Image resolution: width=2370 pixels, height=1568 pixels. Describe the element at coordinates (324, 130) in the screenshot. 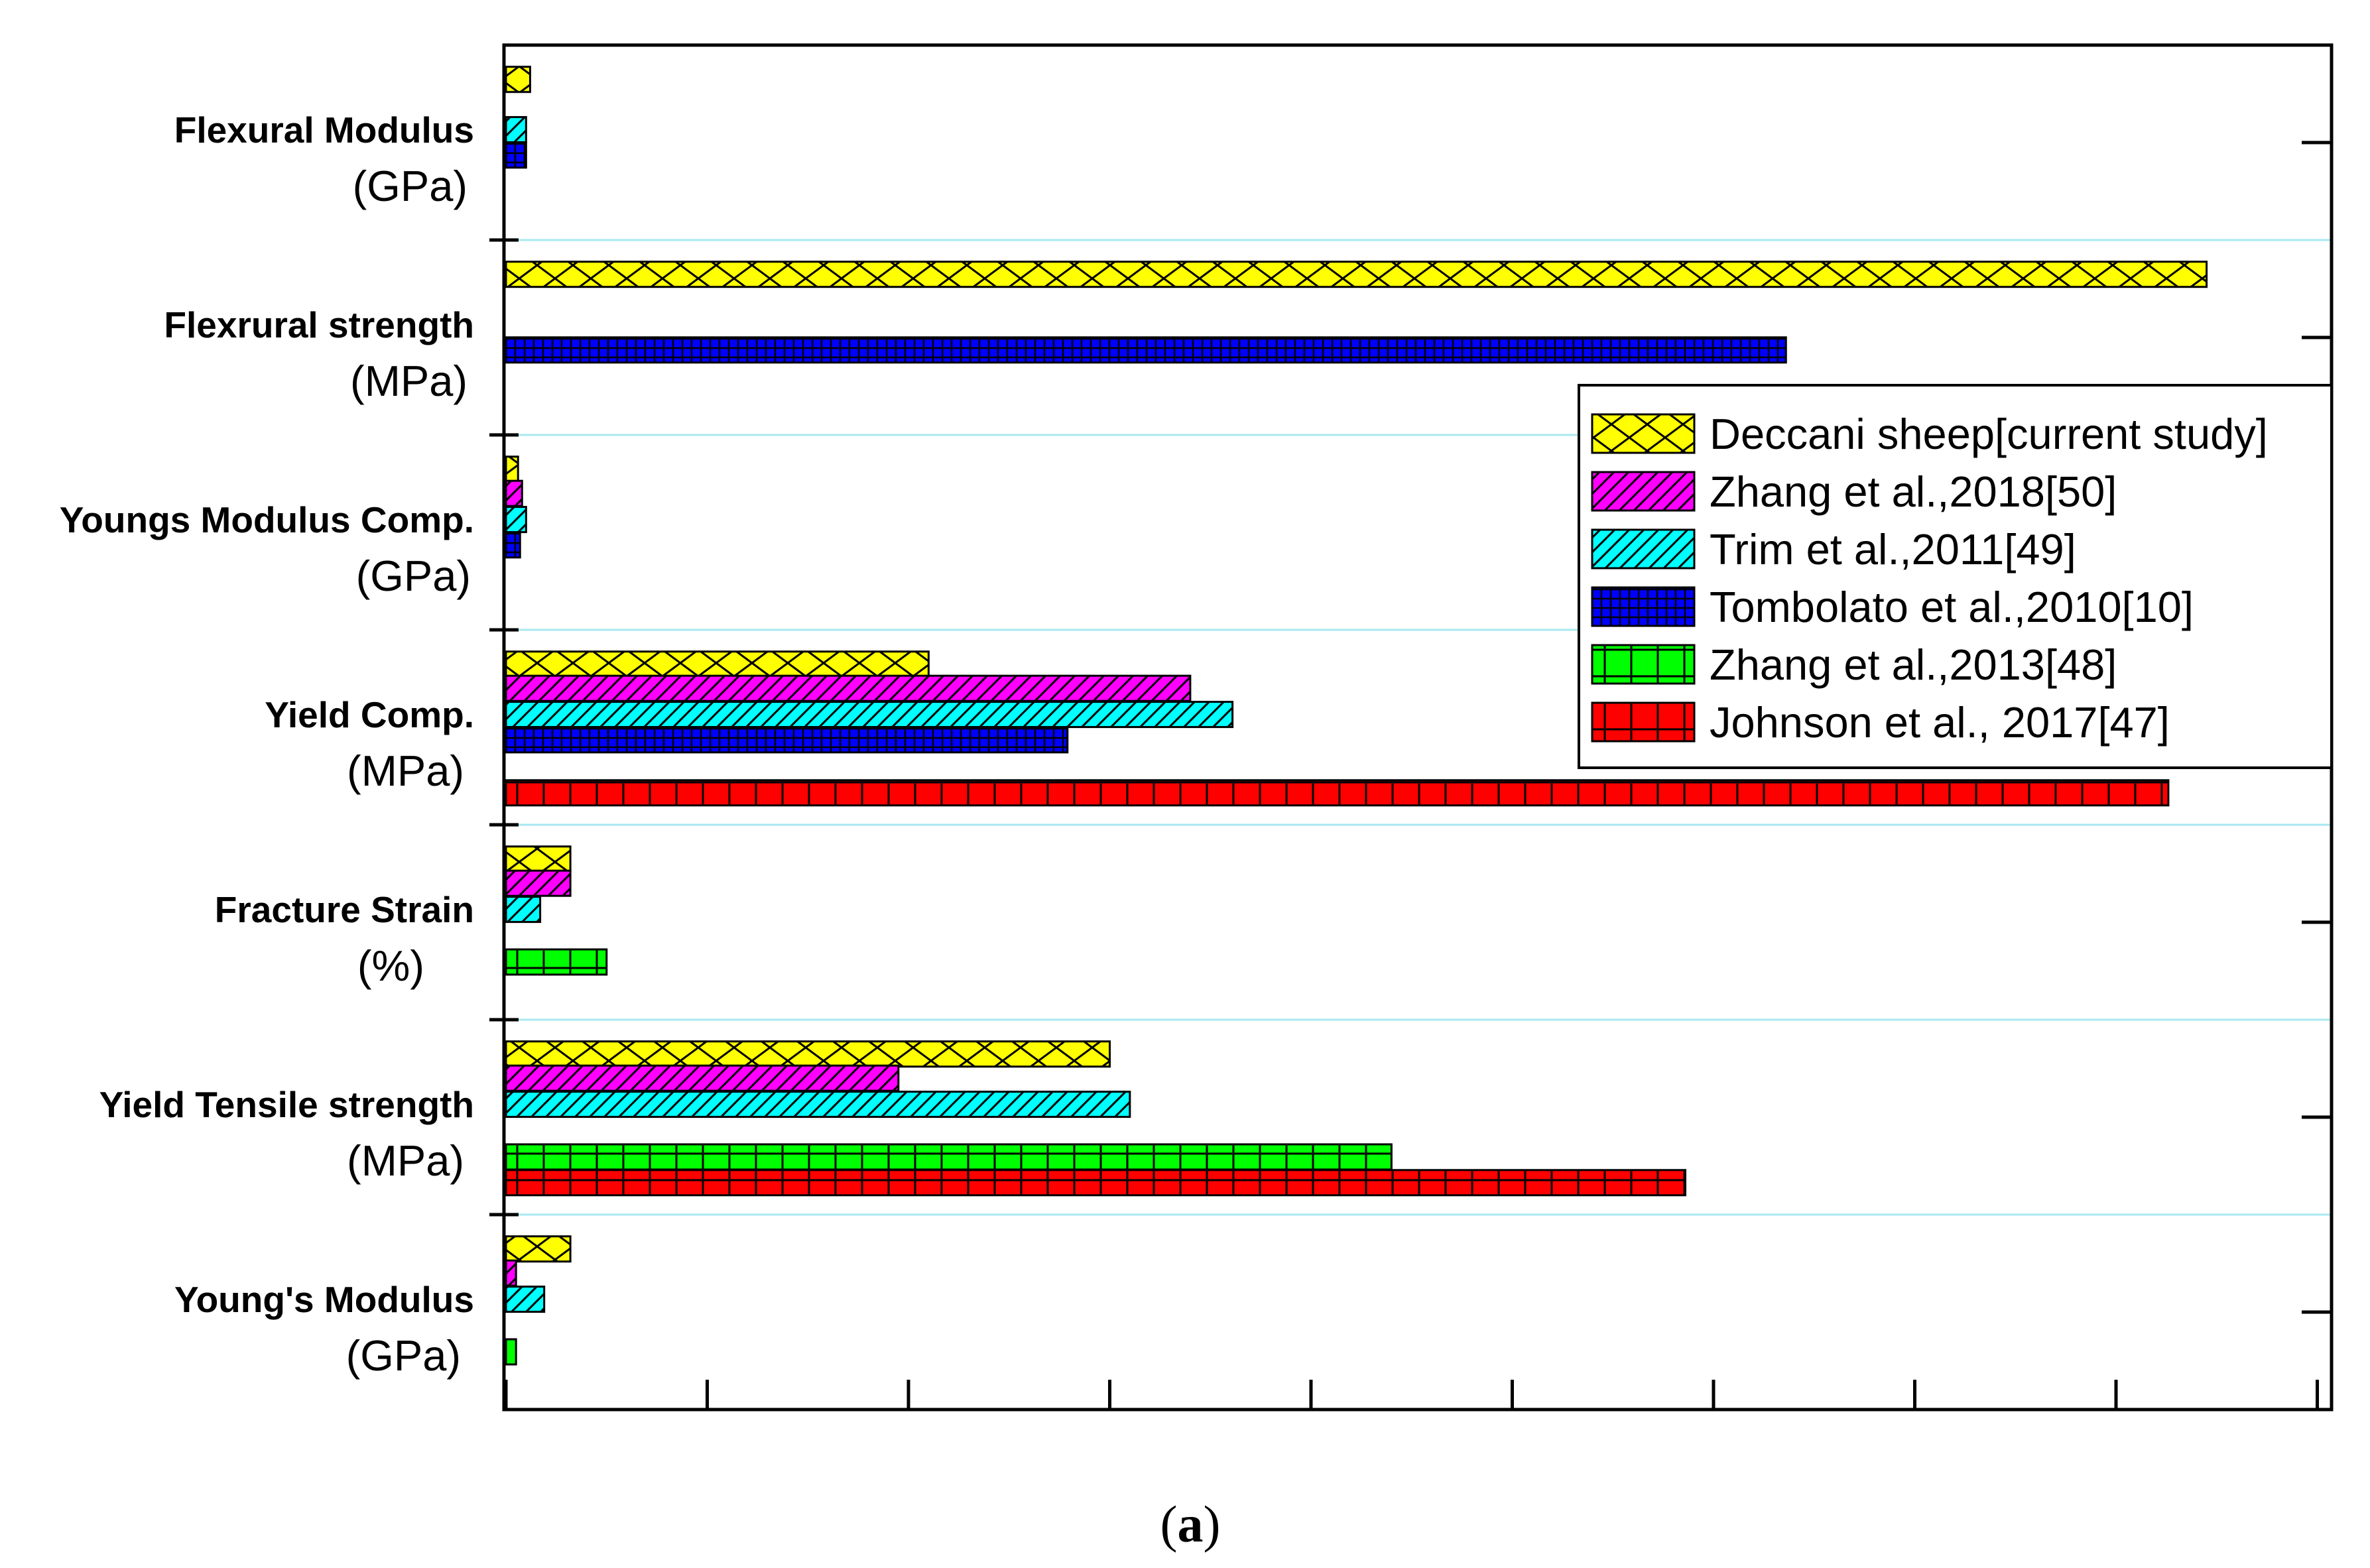

I see `category-label: Flexural Modulus` at that location.